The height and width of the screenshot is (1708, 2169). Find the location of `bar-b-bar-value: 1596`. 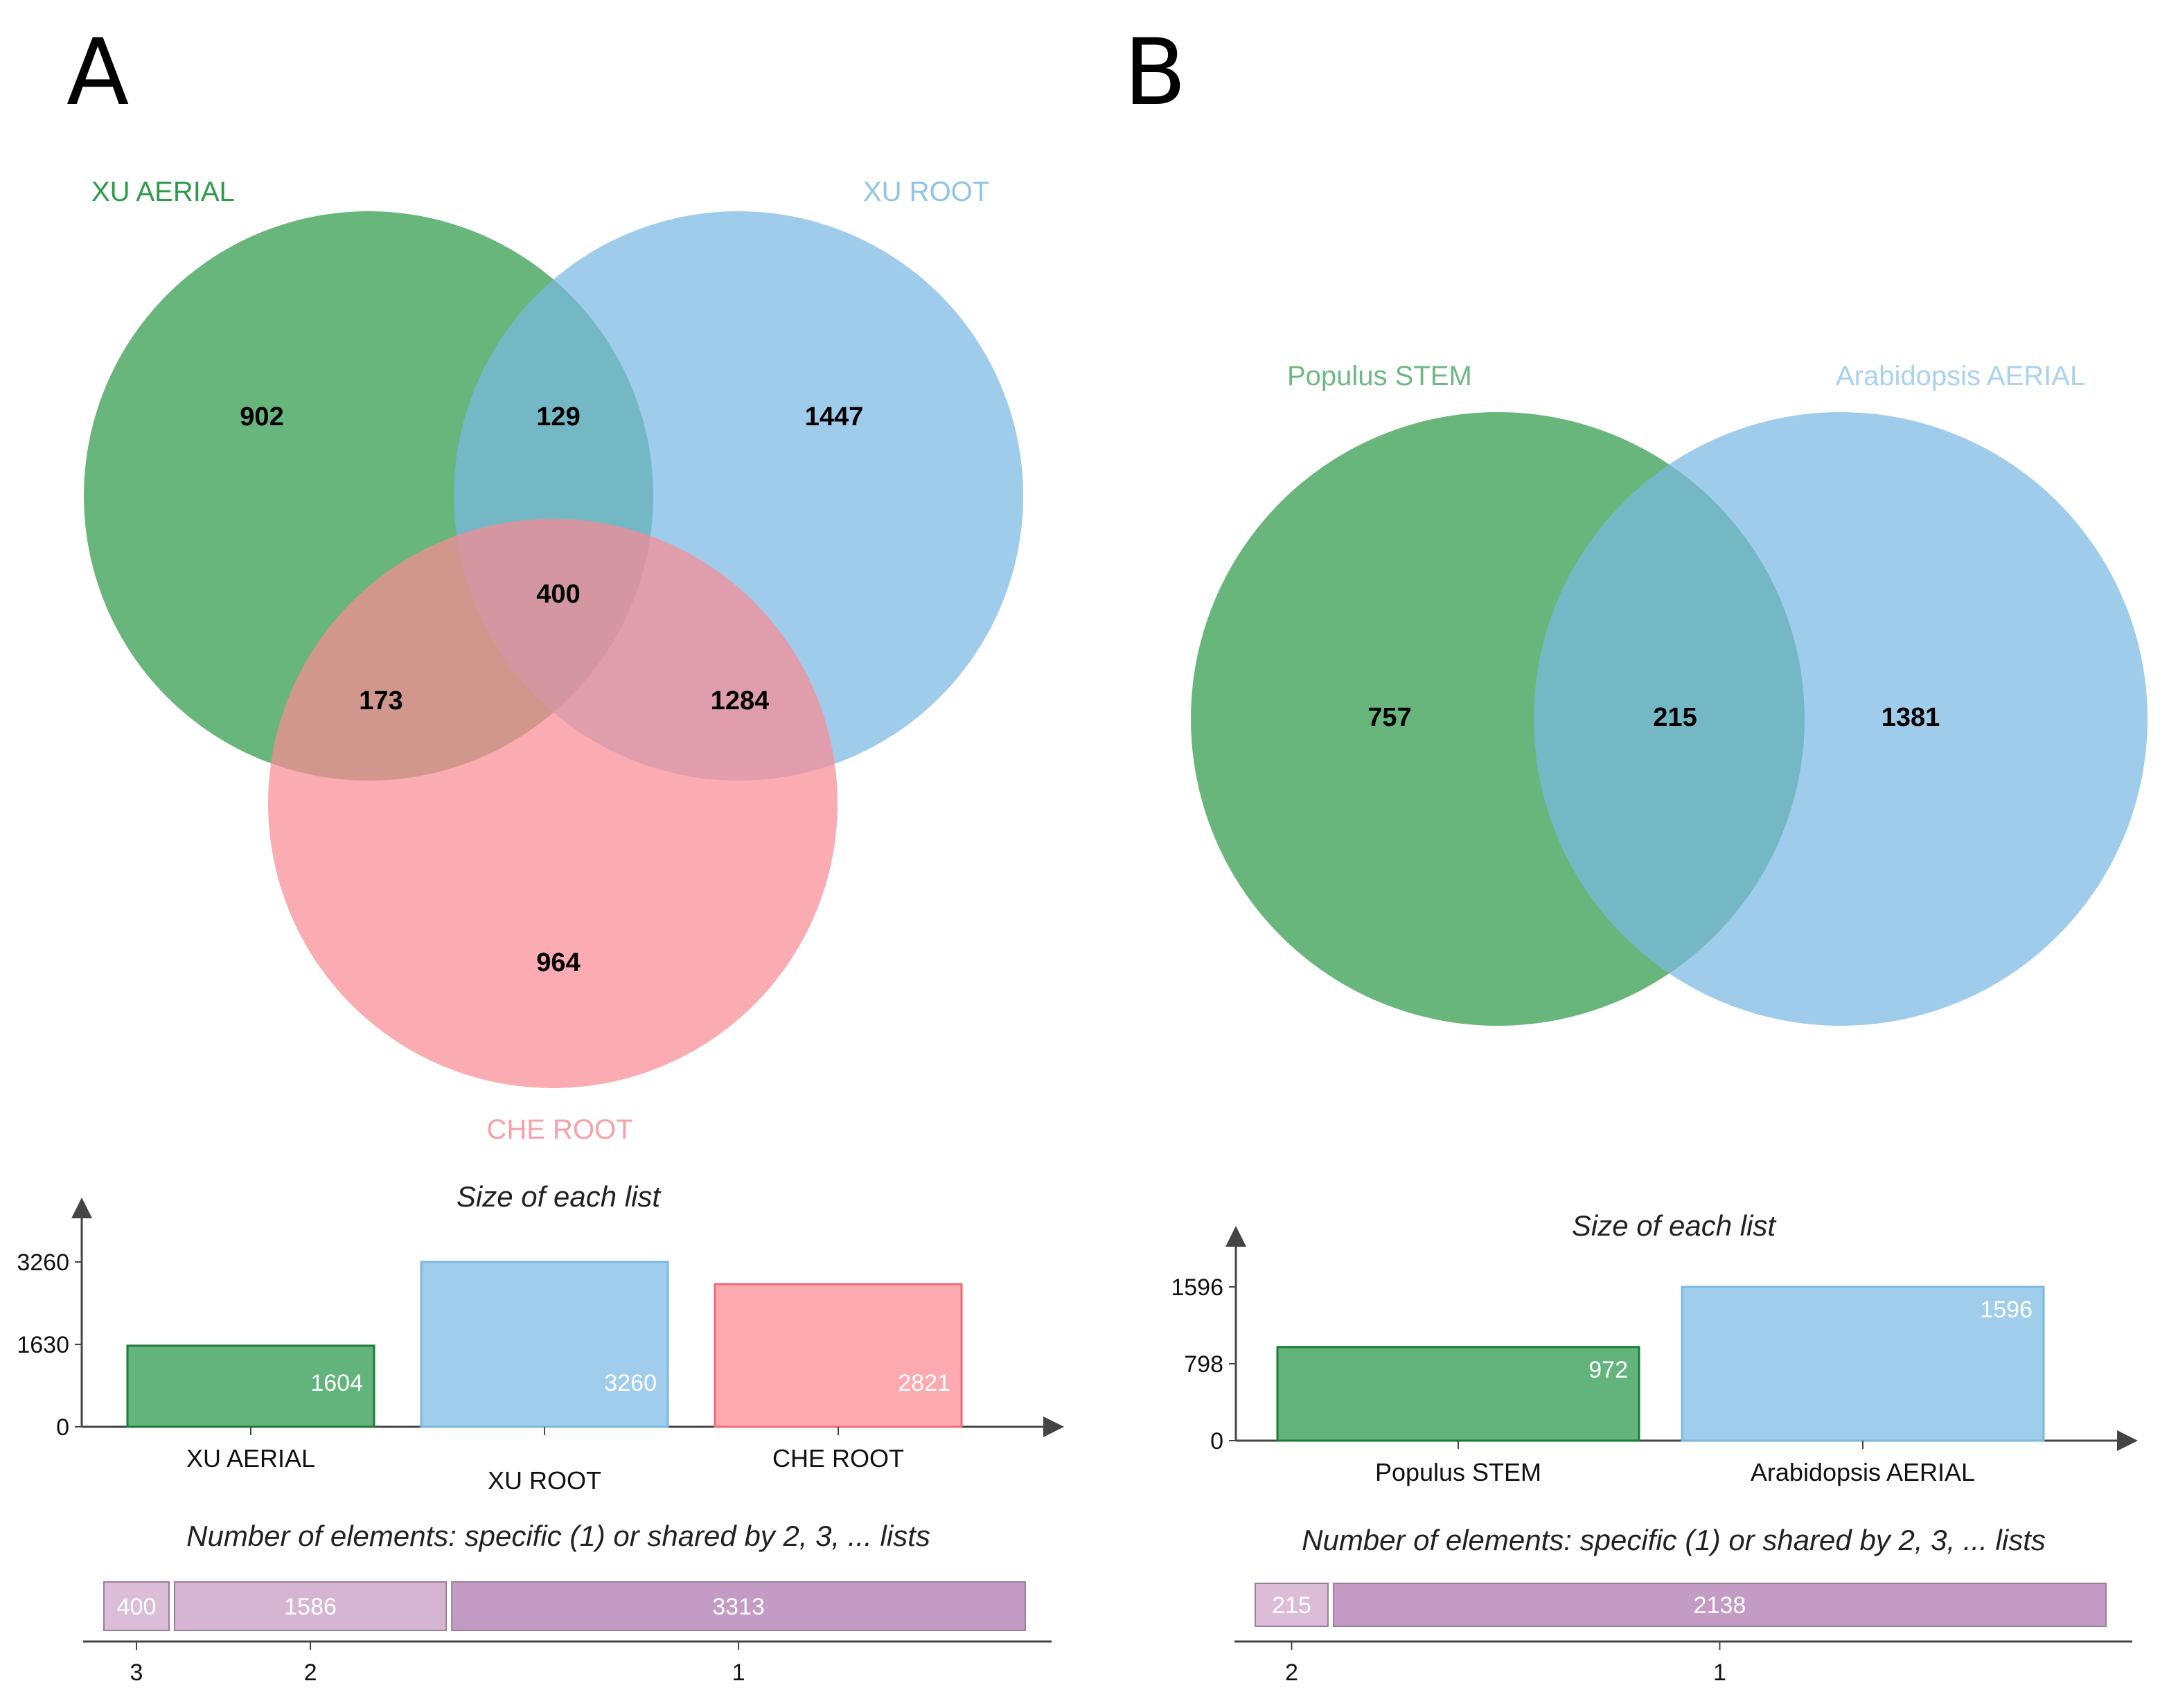

bar-b-bar-value: 1596 is located at coordinates (2006, 1310).